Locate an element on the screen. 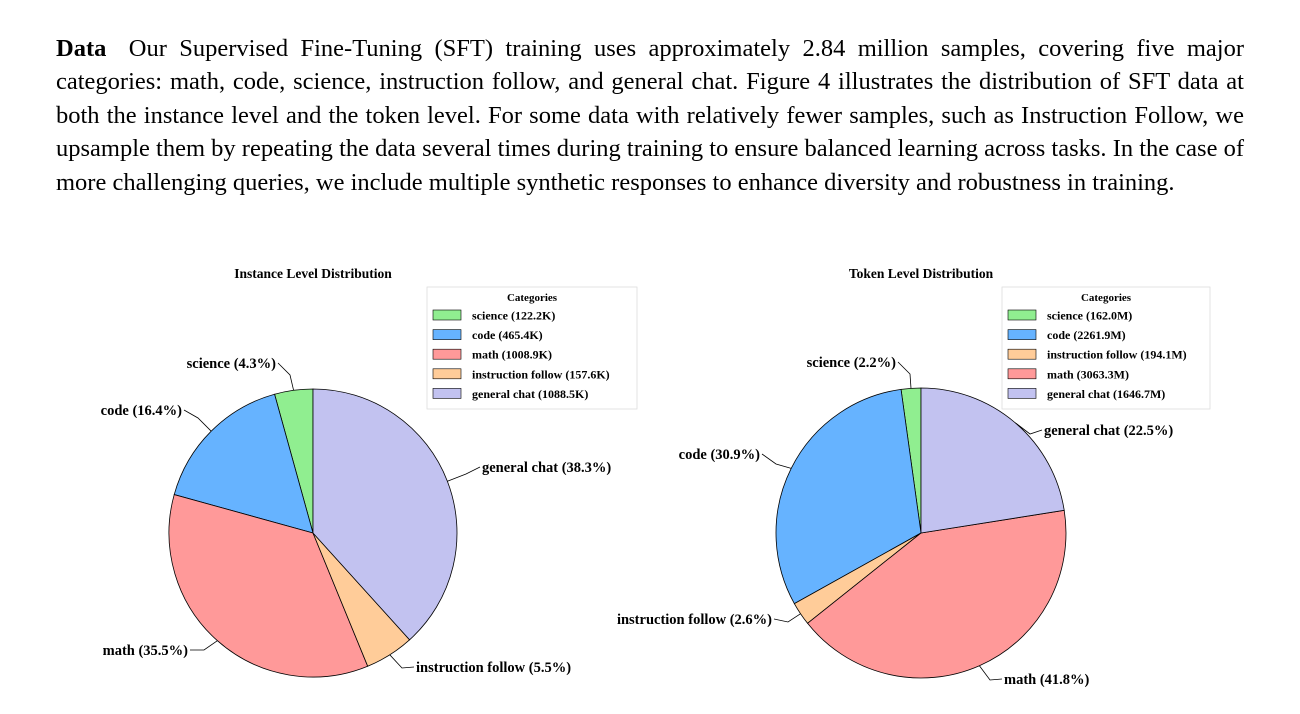  legend-entry-code: code (2261.9M) is located at coordinates (1086, 335).